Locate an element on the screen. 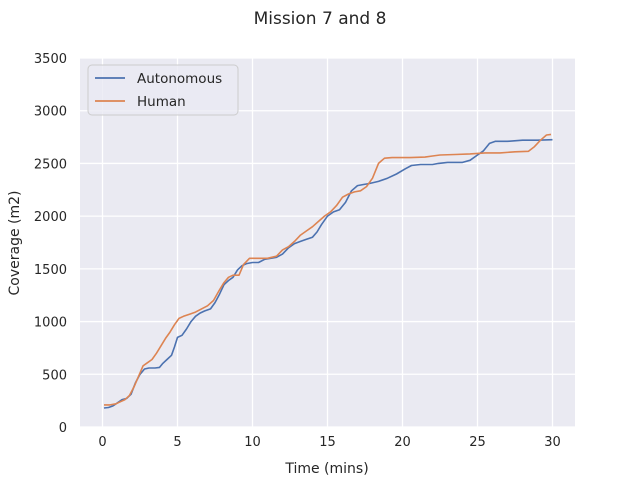 This screenshot has height=480, width=640. y-axis-ticks: 0 500 1000 1500 2000 2500 3000 3500 is located at coordinates (50, 244).